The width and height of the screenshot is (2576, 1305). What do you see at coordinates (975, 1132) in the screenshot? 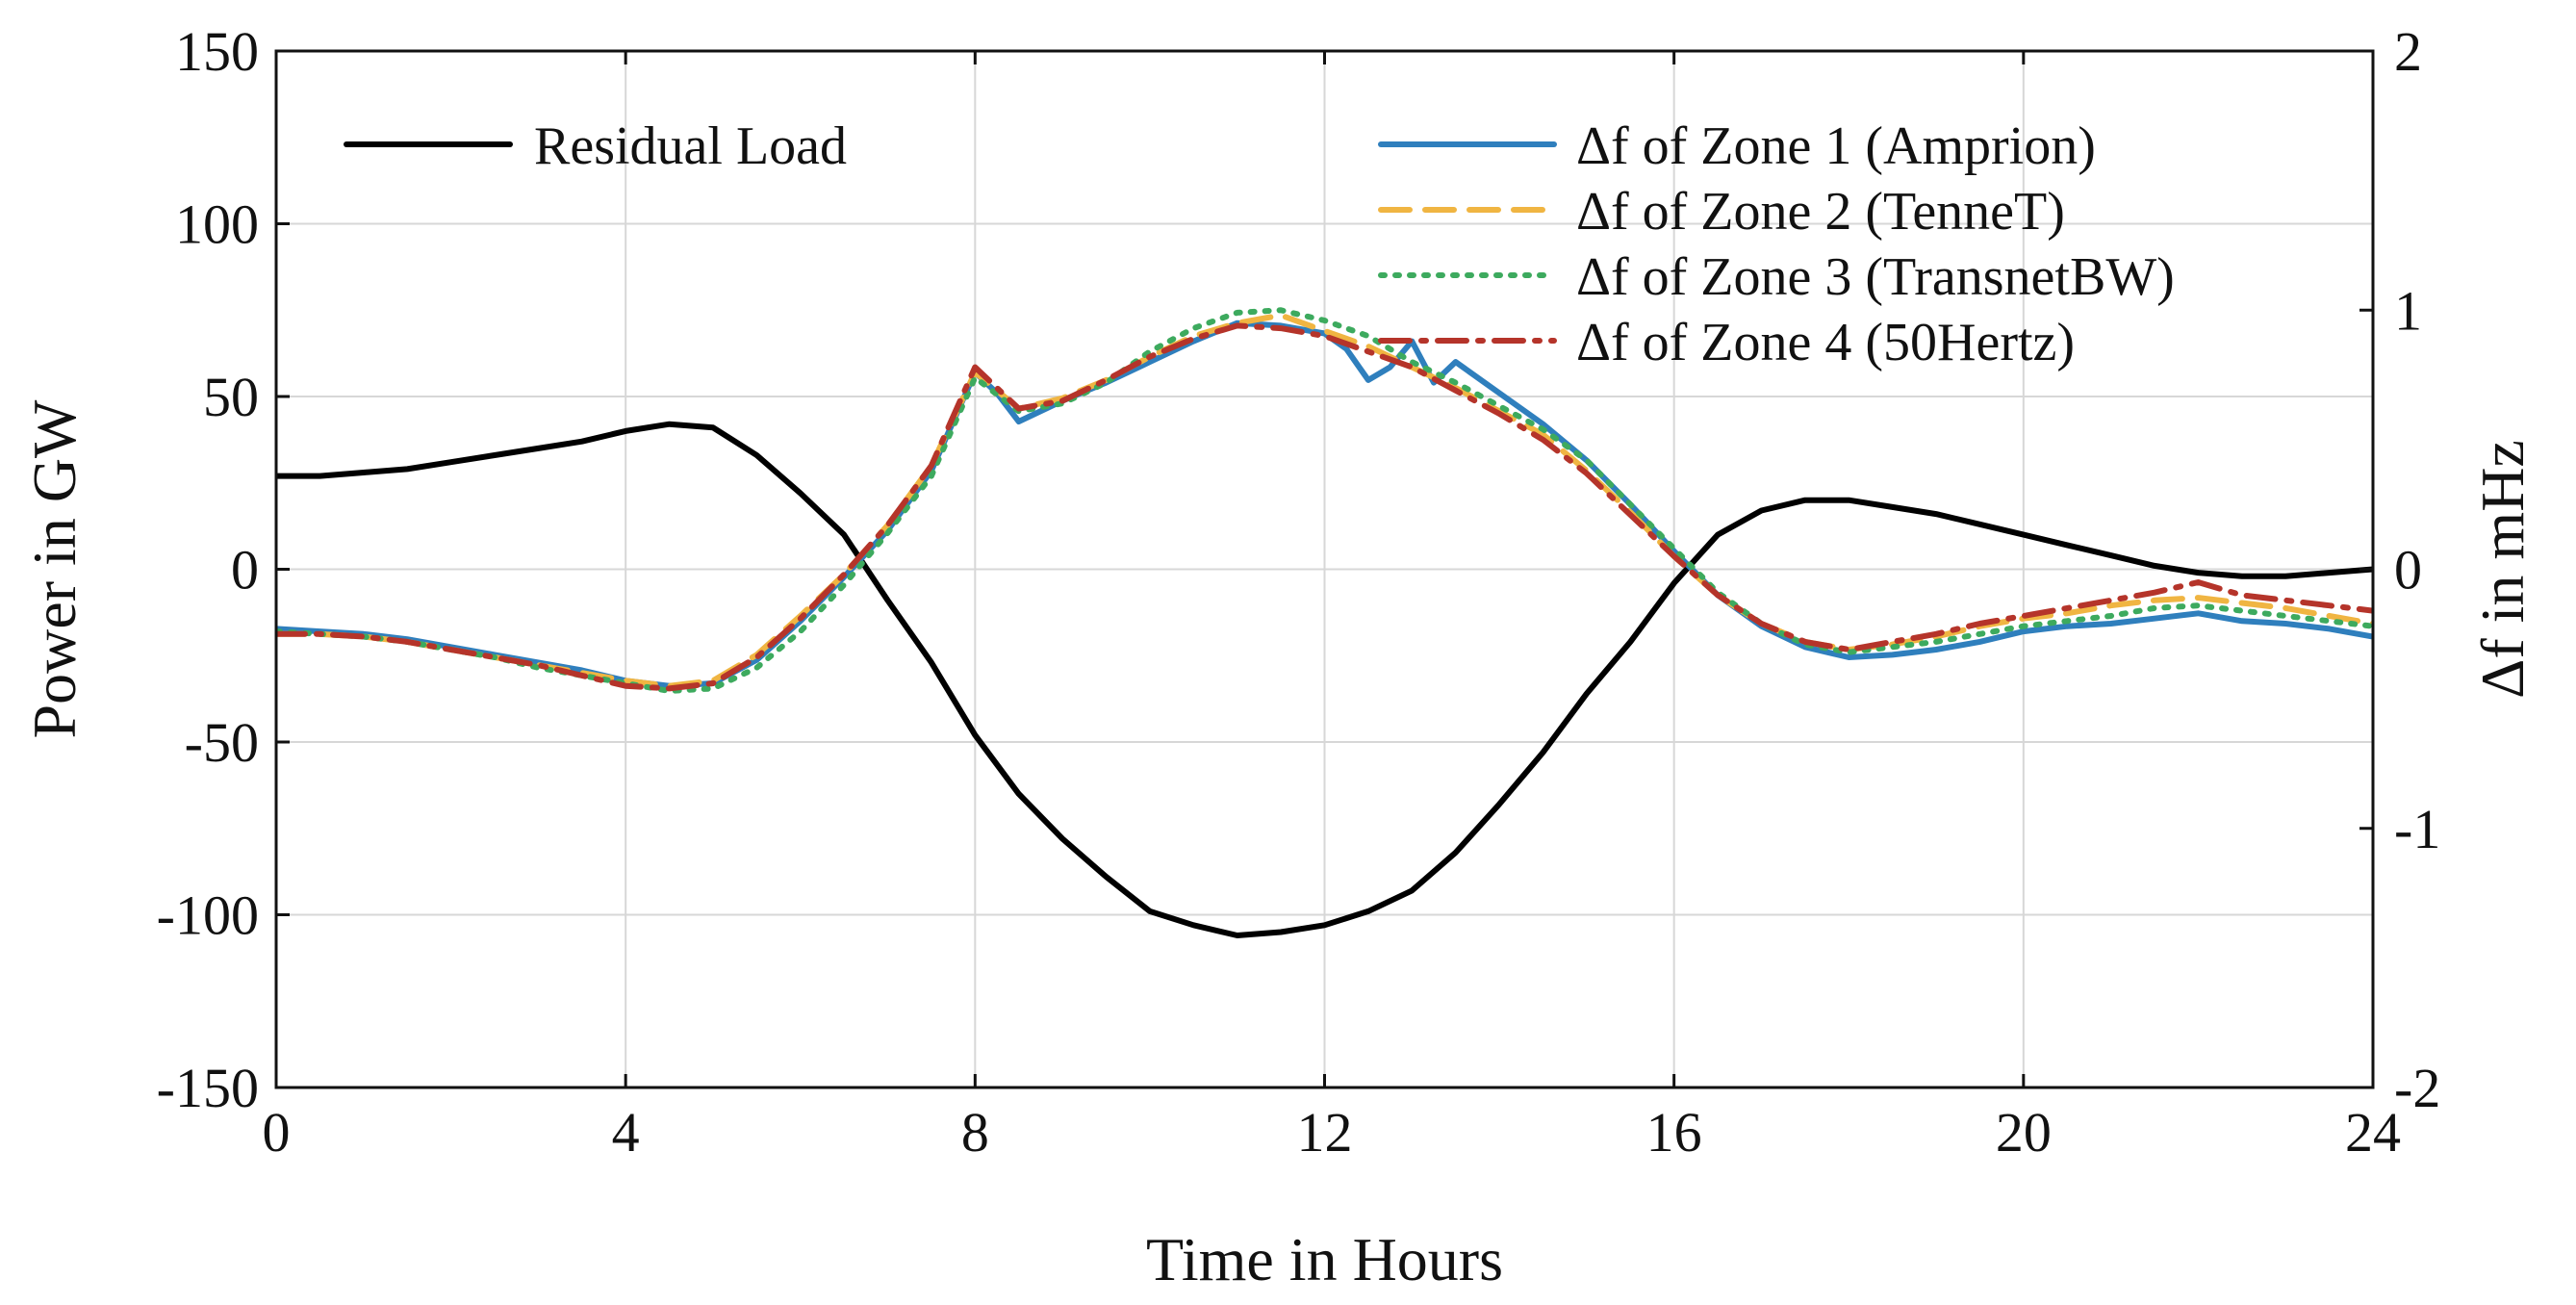
I see `x-tick-label: 8` at bounding box center [975, 1132].